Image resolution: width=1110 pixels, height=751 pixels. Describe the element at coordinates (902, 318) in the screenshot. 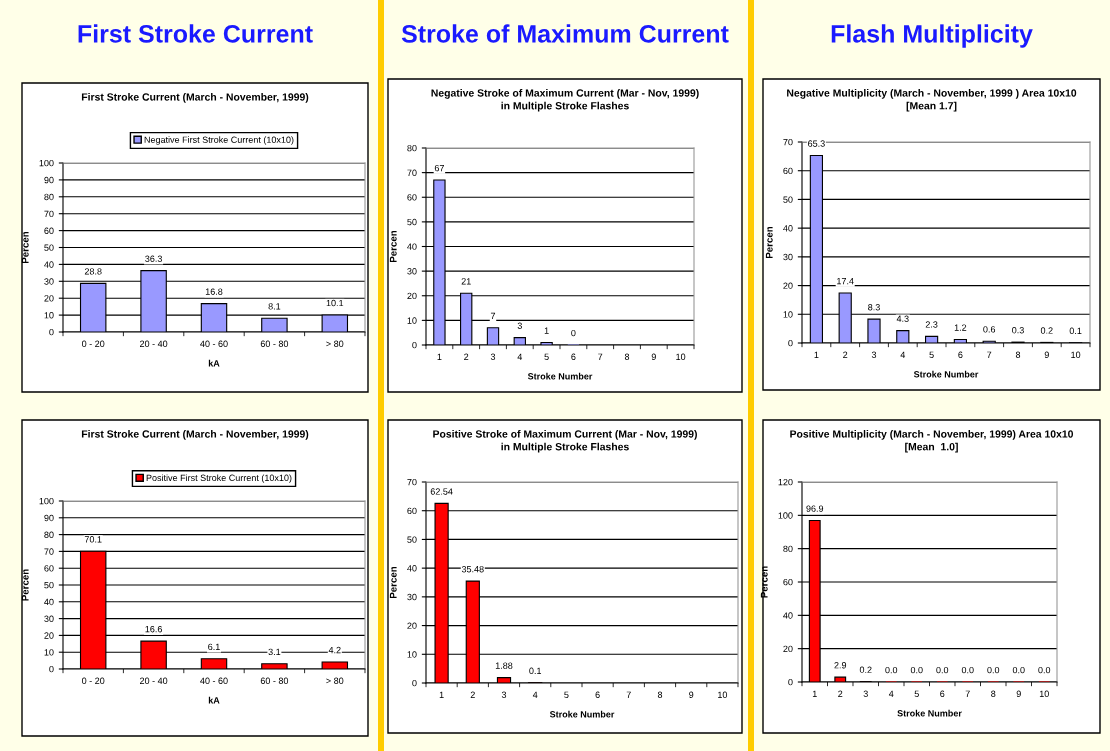

I see `text: 4.3` at that location.